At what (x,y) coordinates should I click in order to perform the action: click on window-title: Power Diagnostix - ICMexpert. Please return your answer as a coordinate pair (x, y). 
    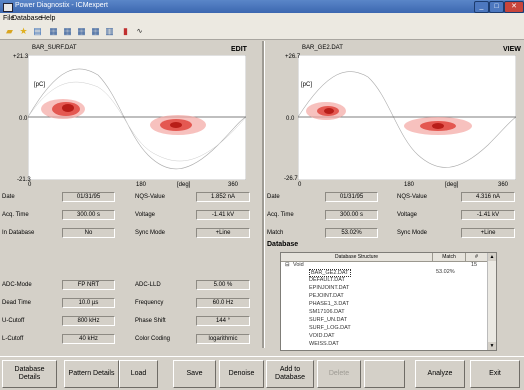
    Looking at the image, I should click on (61, 5).